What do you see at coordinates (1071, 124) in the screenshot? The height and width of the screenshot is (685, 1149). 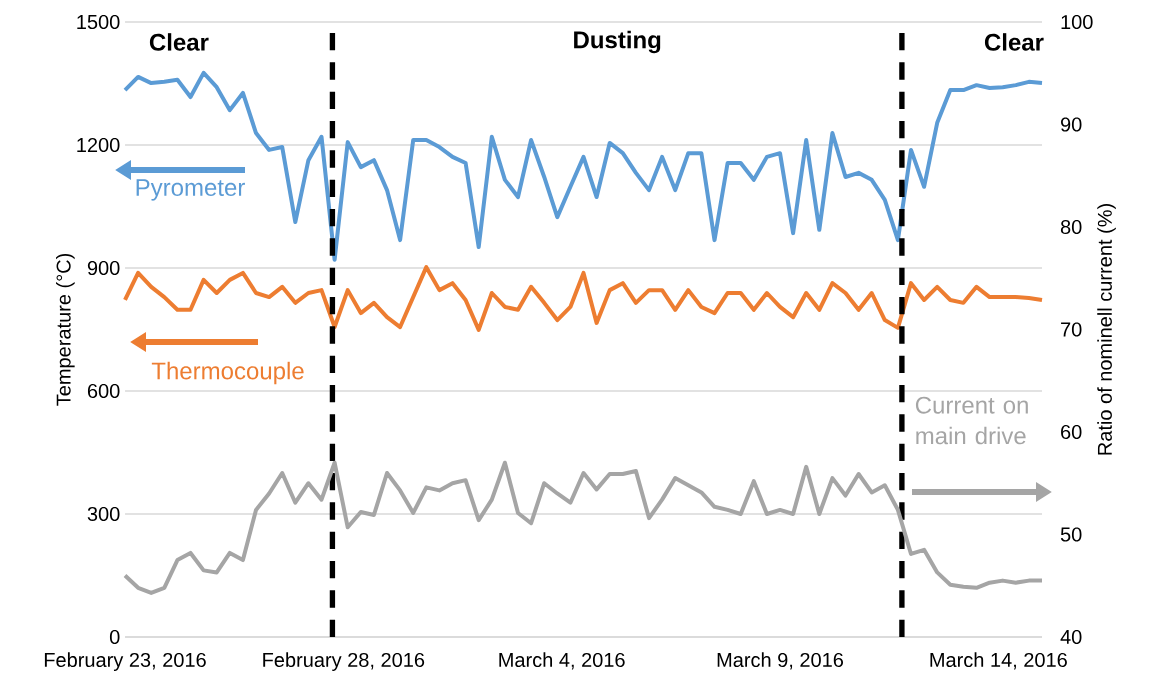 I see `y2-tick-label: 90` at bounding box center [1071, 124].